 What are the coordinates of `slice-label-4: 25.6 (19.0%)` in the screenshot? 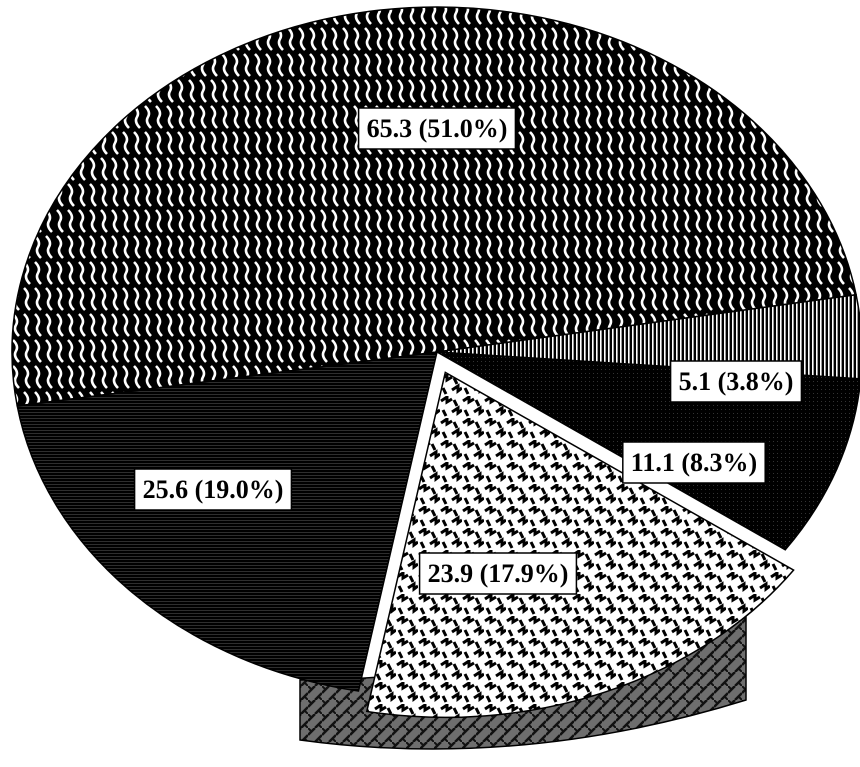 It's located at (213, 489).